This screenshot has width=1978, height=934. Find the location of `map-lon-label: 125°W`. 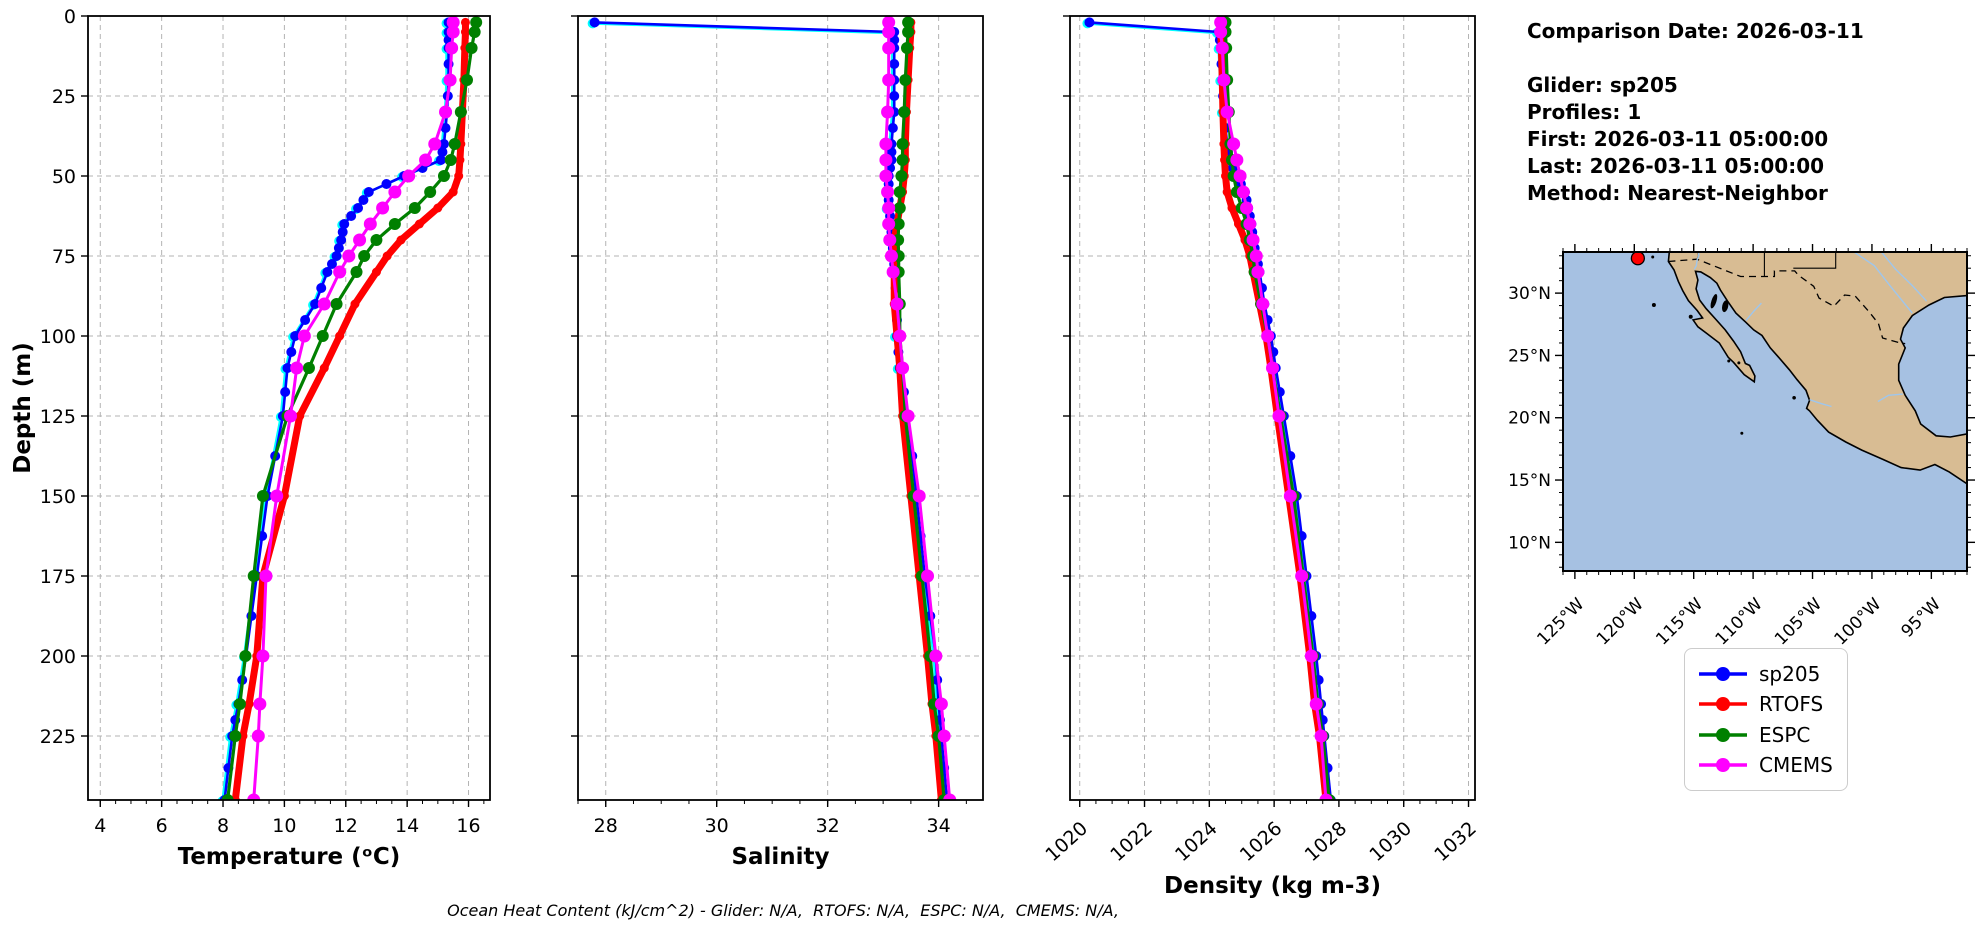

map-lon-label: 125°W is located at coordinates (1560, 621).